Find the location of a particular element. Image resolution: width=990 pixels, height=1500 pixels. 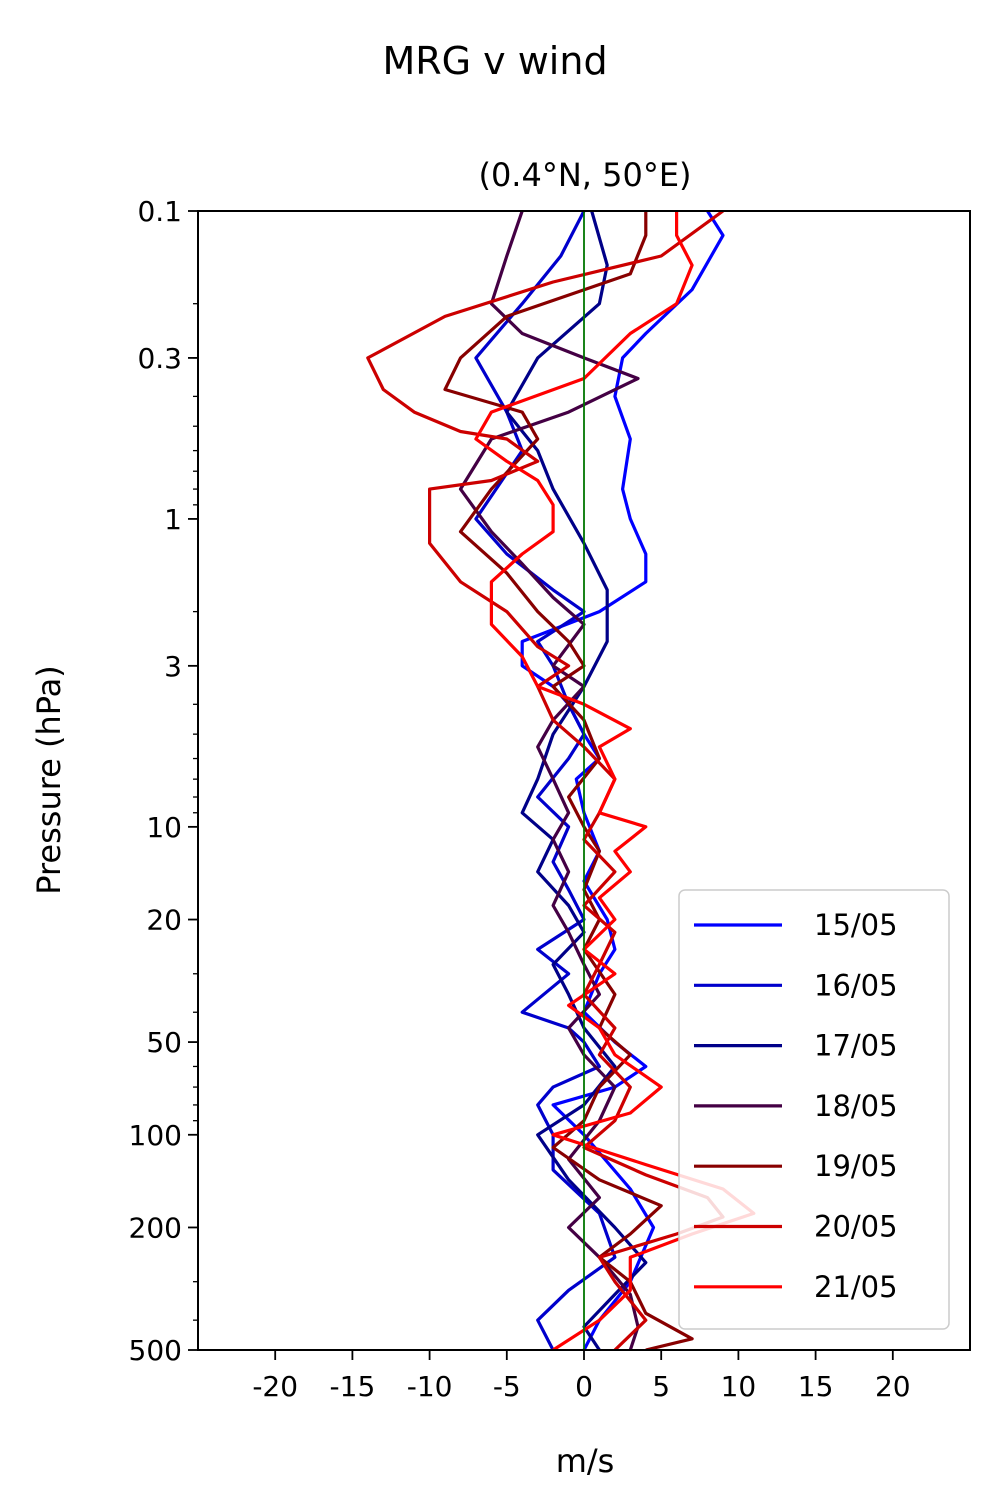

legend: 15/05 16/05 17/05 18/05 19/05 20/05 21/05 is located at coordinates (814, 1109).